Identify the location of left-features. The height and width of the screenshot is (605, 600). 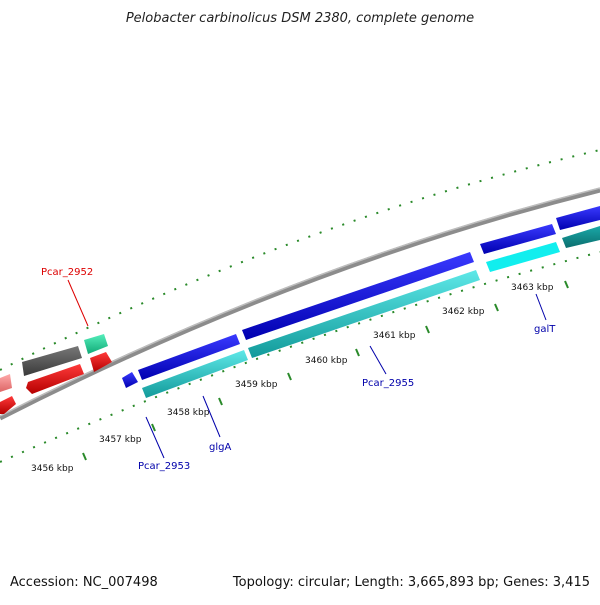
(56, 374).